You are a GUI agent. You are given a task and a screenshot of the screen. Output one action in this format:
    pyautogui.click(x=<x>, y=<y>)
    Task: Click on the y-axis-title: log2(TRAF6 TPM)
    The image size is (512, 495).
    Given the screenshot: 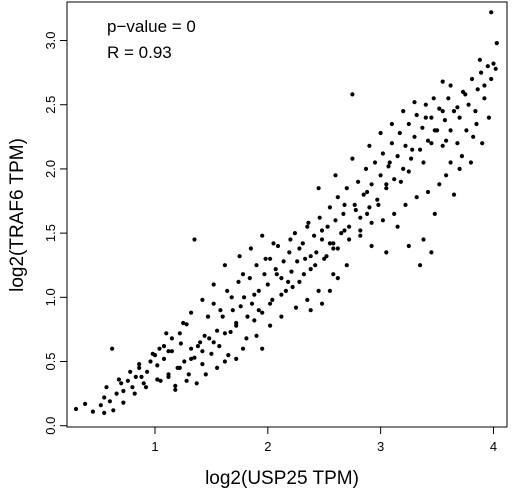 What is the action you would take?
    pyautogui.click(x=17, y=215)
    